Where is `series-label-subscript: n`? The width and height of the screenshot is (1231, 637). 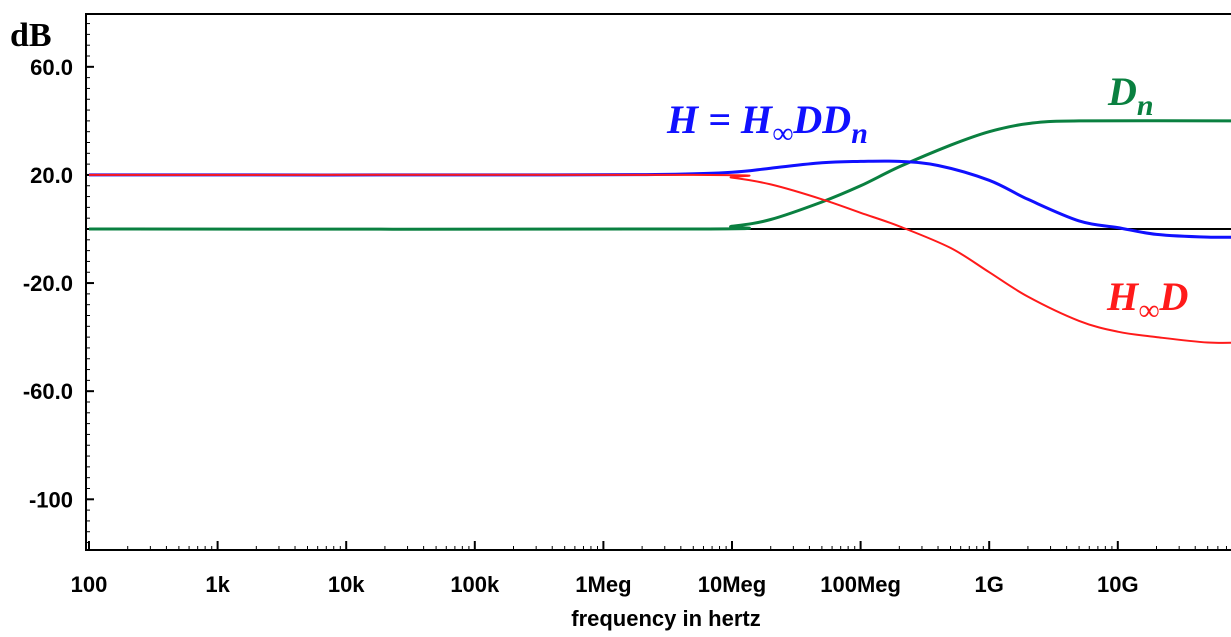
series-label-subscript: n is located at coordinates (1145, 105).